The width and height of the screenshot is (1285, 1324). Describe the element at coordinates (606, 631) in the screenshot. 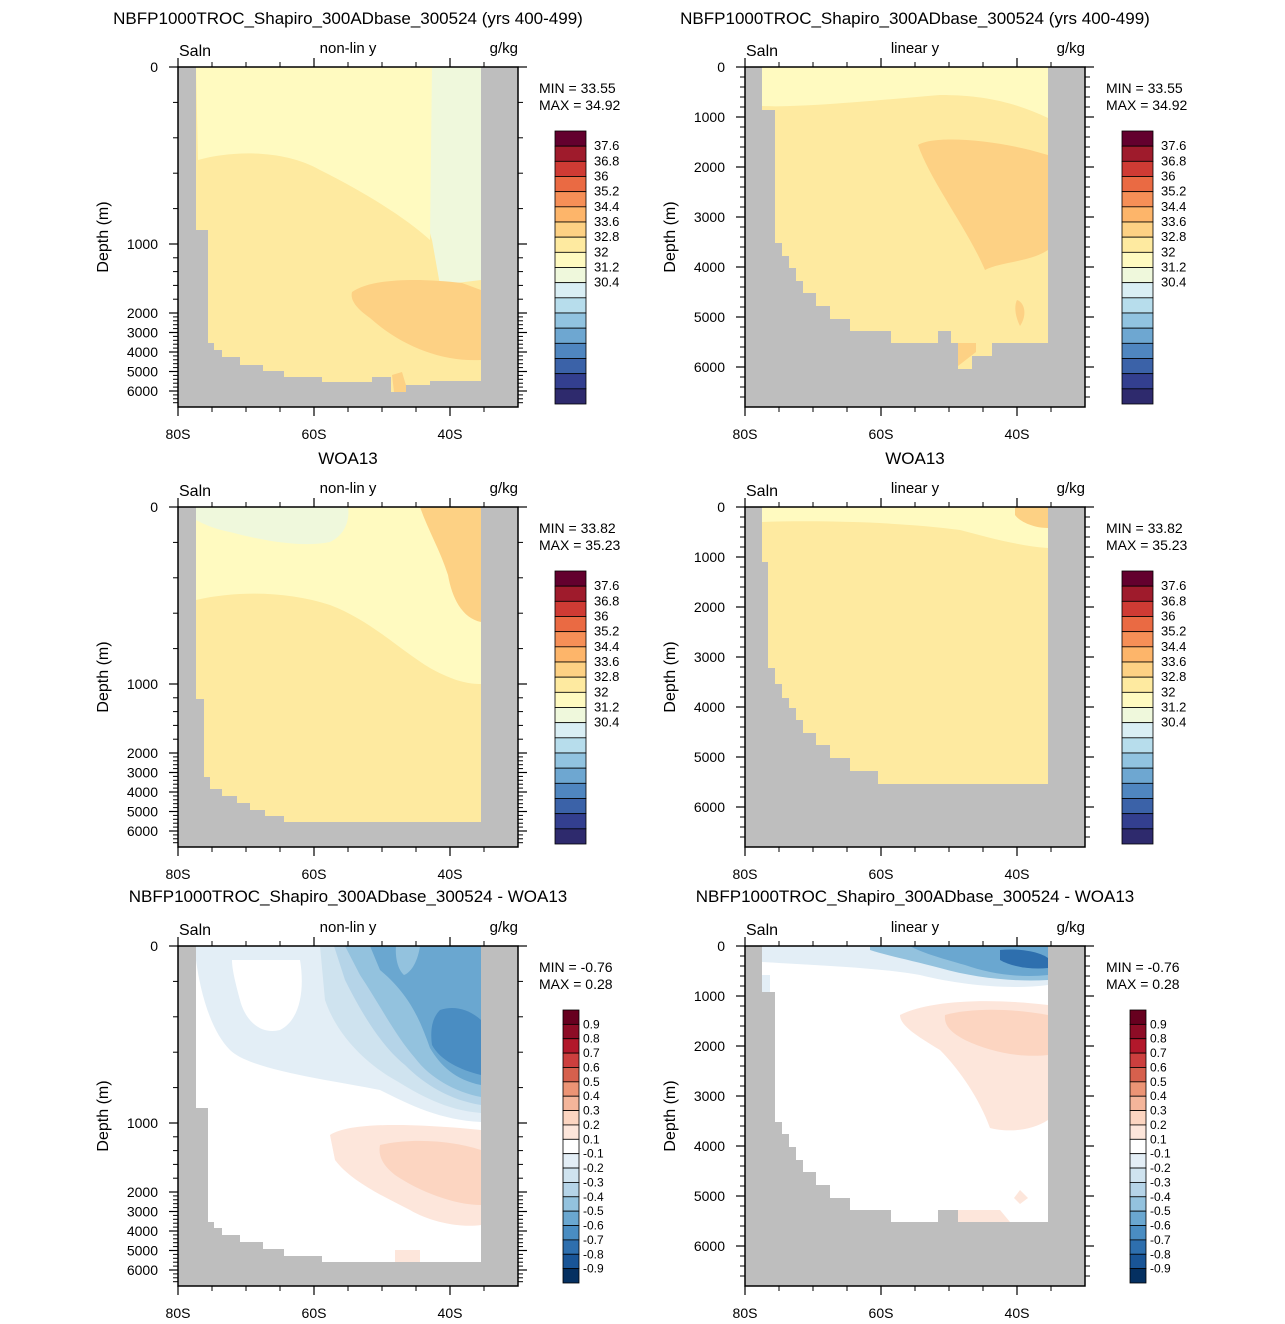

I see `colorbar-label: 35.2` at that location.